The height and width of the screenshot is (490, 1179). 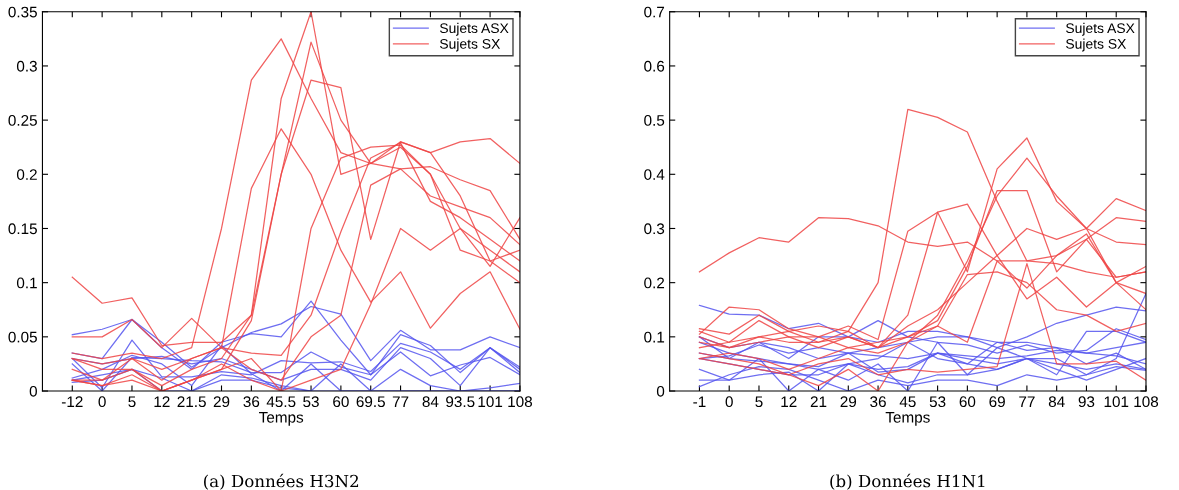 What do you see at coordinates (22, 120) in the screenshot?
I see `y-tick-label: 0.25` at bounding box center [22, 120].